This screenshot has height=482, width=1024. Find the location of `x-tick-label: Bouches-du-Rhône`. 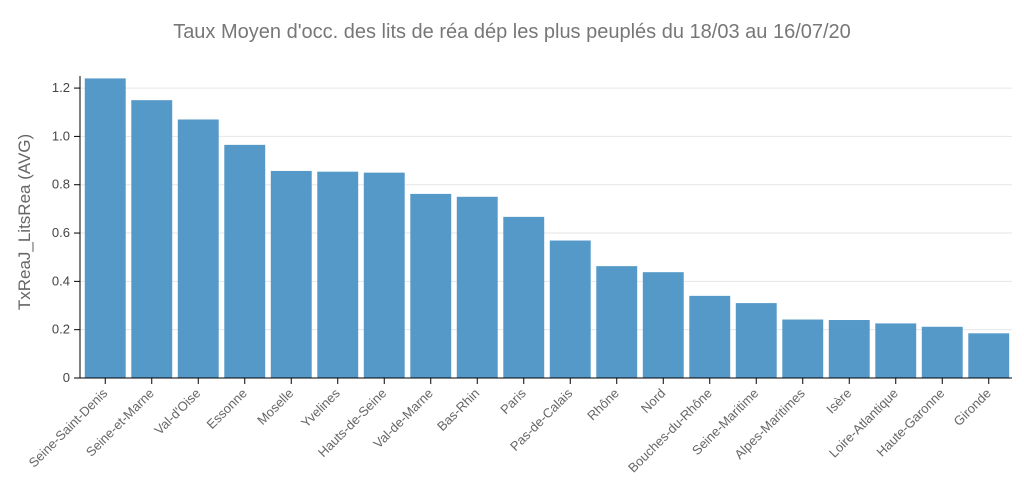

x-tick-label: Bouches-du-Rhône is located at coordinates (670, 431).